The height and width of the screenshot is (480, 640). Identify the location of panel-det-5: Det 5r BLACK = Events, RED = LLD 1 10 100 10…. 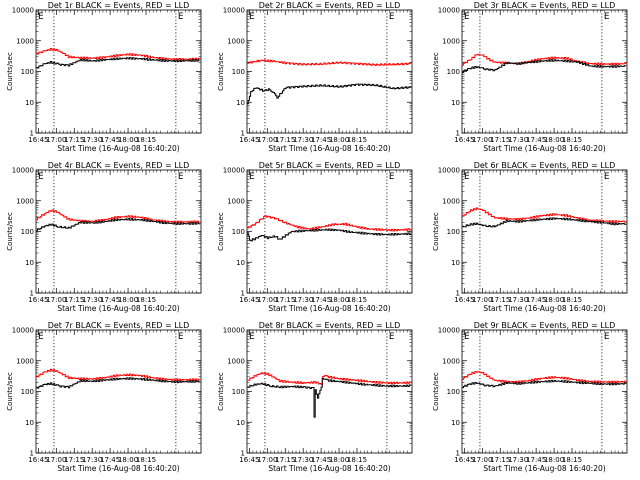
(315, 237).